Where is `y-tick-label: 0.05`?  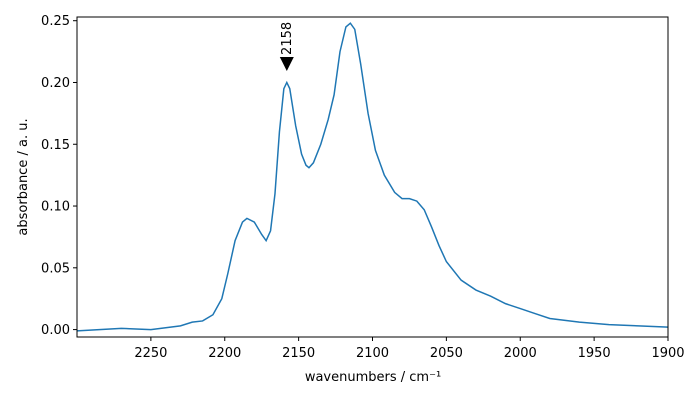 y-tick-label: 0.05 is located at coordinates (55, 268).